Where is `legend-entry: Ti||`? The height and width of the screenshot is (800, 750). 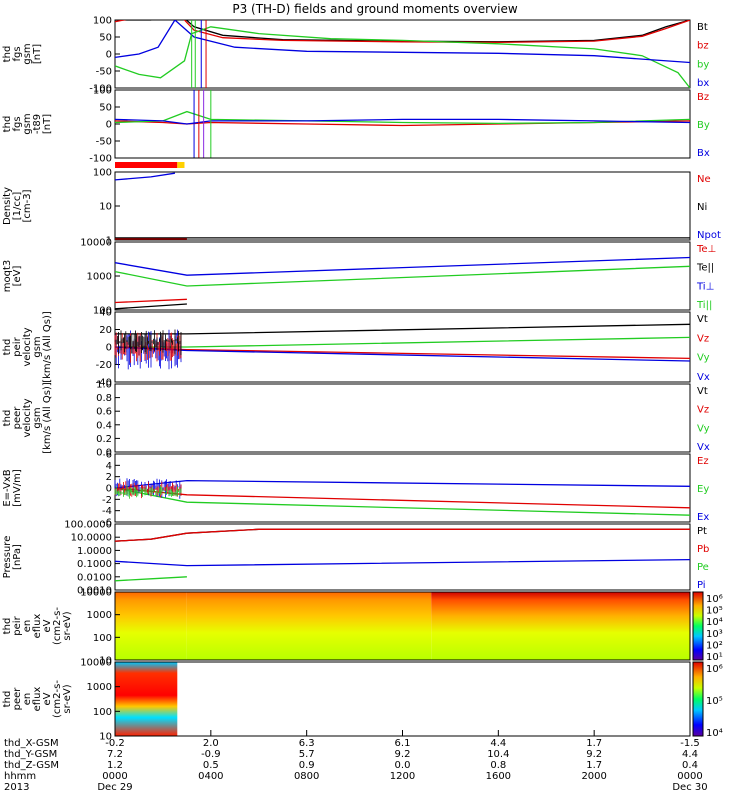
legend-entry: Ti|| is located at coordinates (704, 305).